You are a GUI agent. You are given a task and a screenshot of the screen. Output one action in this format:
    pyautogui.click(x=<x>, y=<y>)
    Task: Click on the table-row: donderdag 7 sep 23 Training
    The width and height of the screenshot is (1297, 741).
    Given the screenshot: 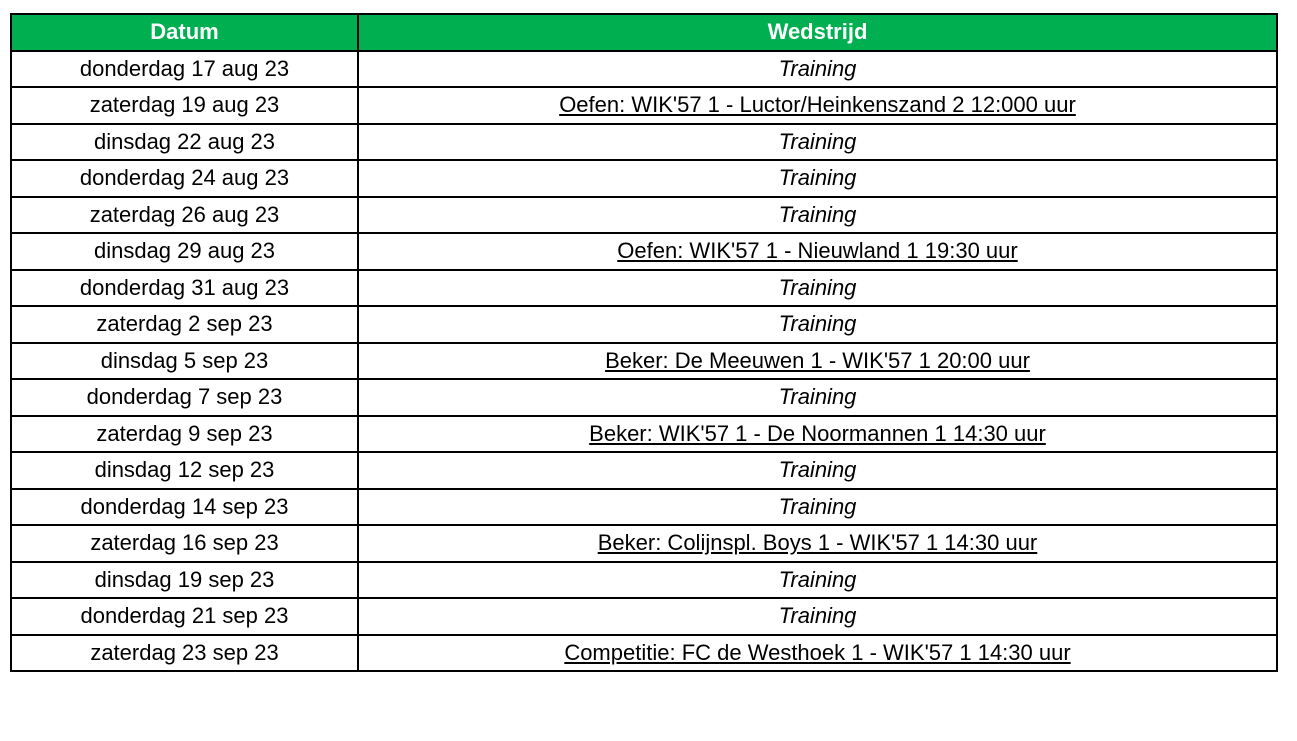 What is the action you would take?
    pyautogui.click(x=644, y=397)
    